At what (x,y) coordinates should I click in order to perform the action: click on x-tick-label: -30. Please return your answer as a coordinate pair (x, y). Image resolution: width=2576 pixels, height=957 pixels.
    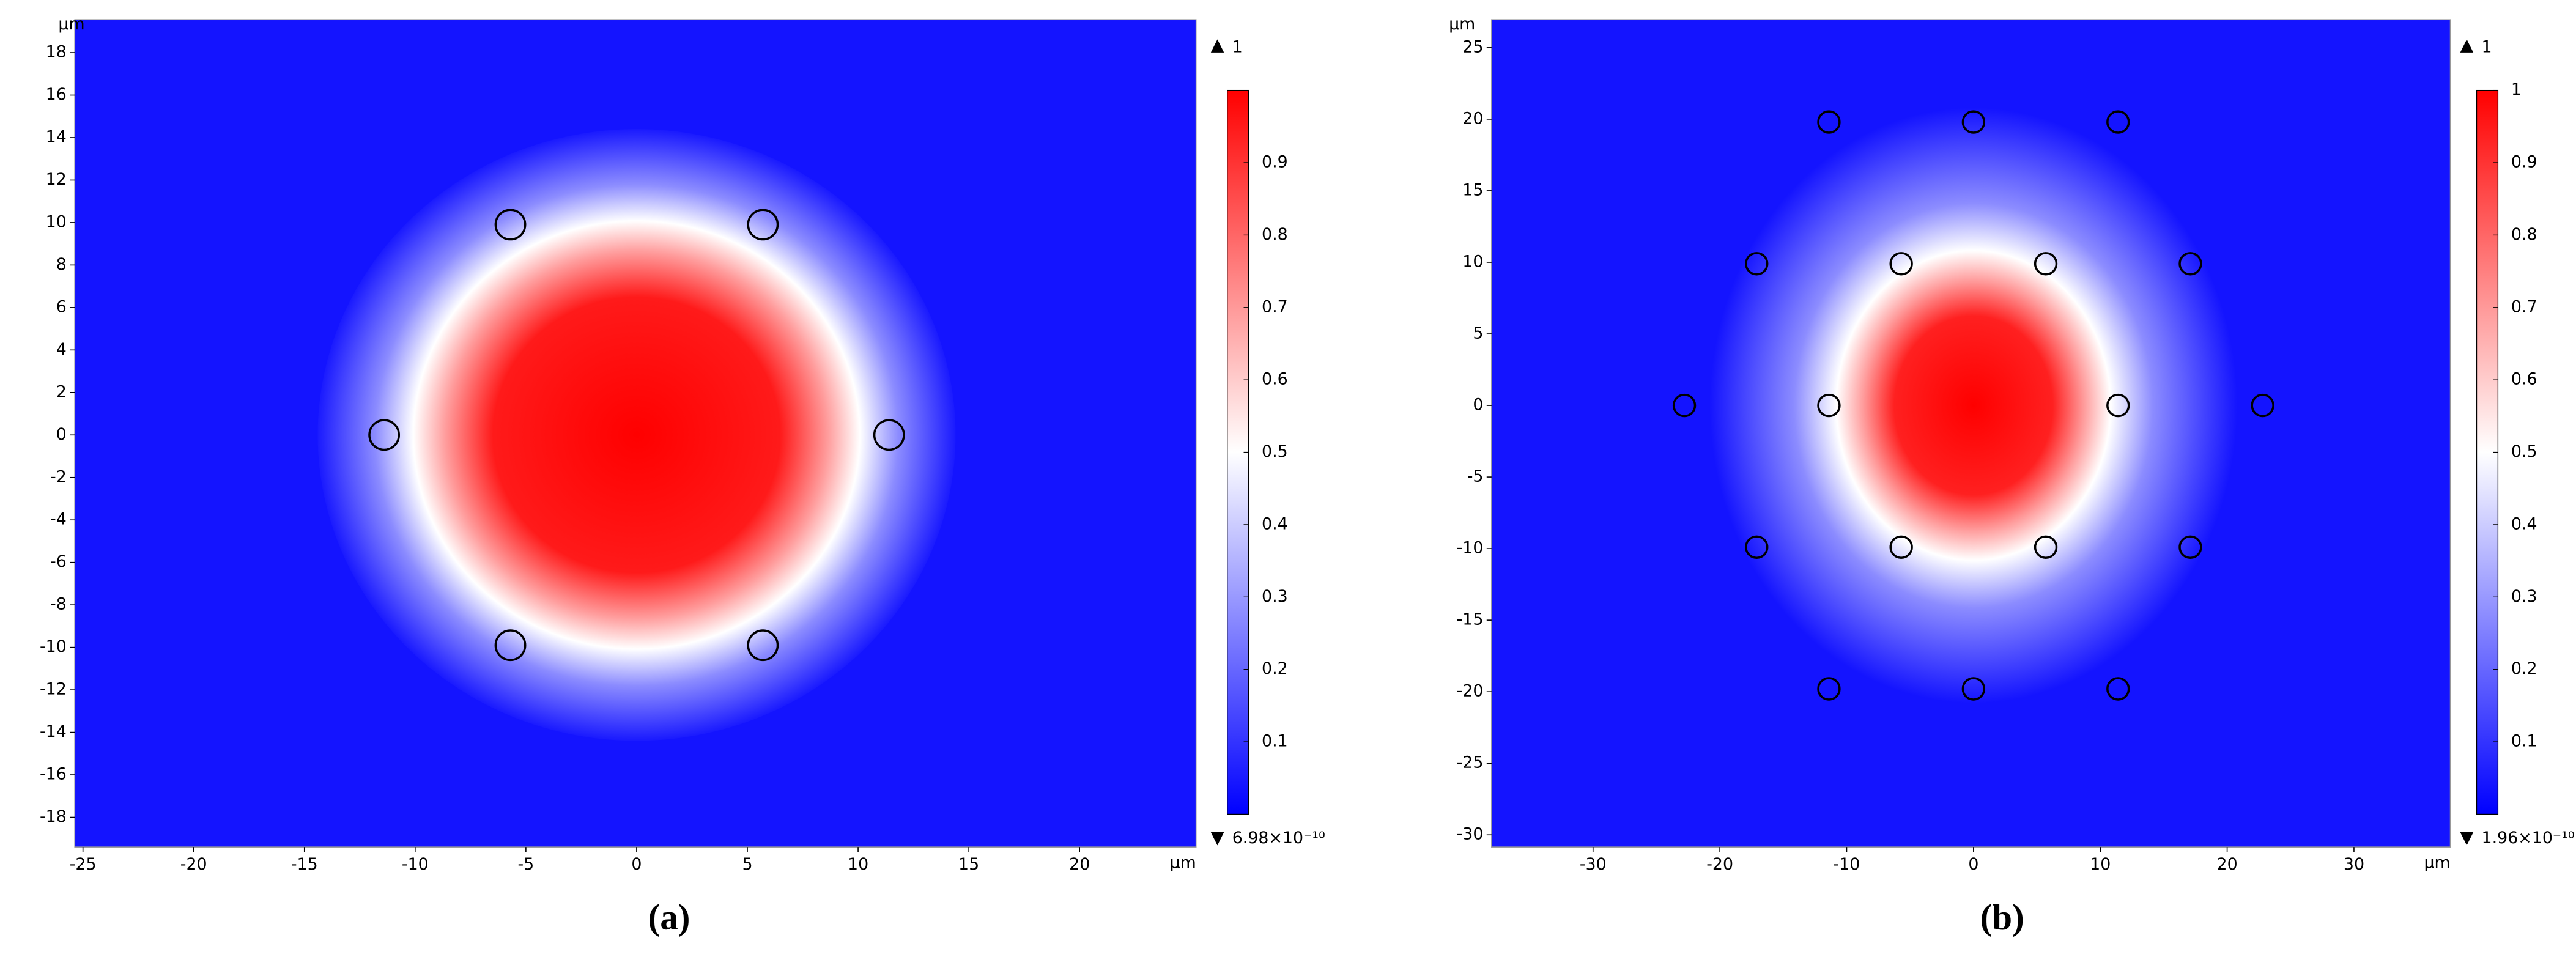
    Looking at the image, I should click on (1593, 864).